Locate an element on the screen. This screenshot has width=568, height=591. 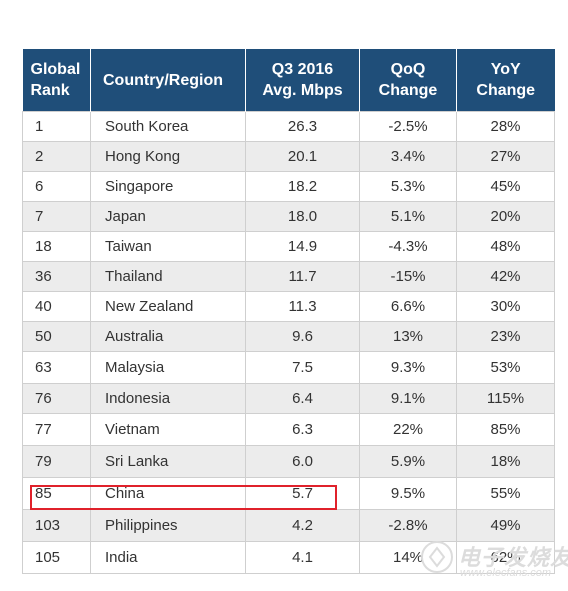
table-row: 18 Taiwan 14.9 -4.3% 48% is located at coordinates (288, 246).